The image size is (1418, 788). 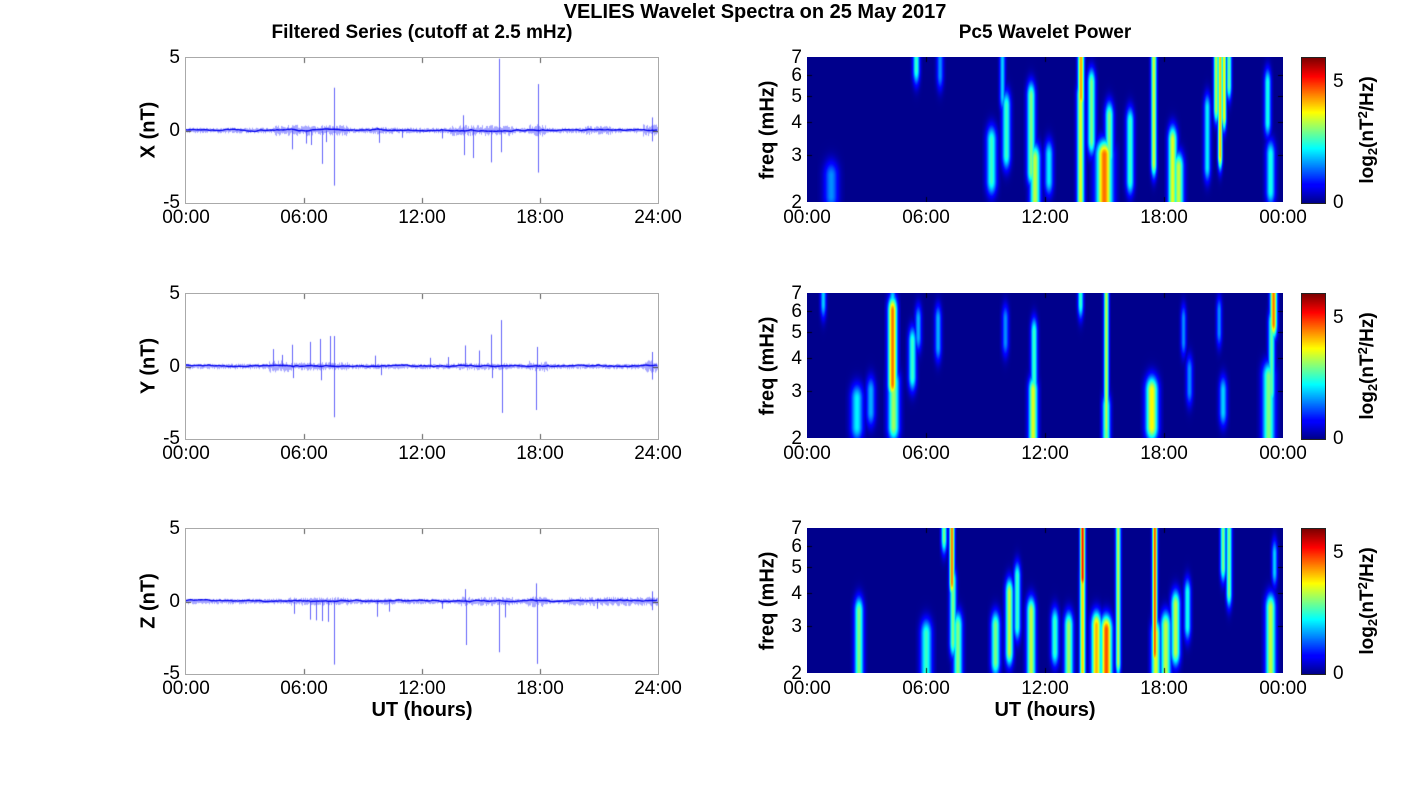 I want to click on colorbar-y, so click(x=1313, y=366).